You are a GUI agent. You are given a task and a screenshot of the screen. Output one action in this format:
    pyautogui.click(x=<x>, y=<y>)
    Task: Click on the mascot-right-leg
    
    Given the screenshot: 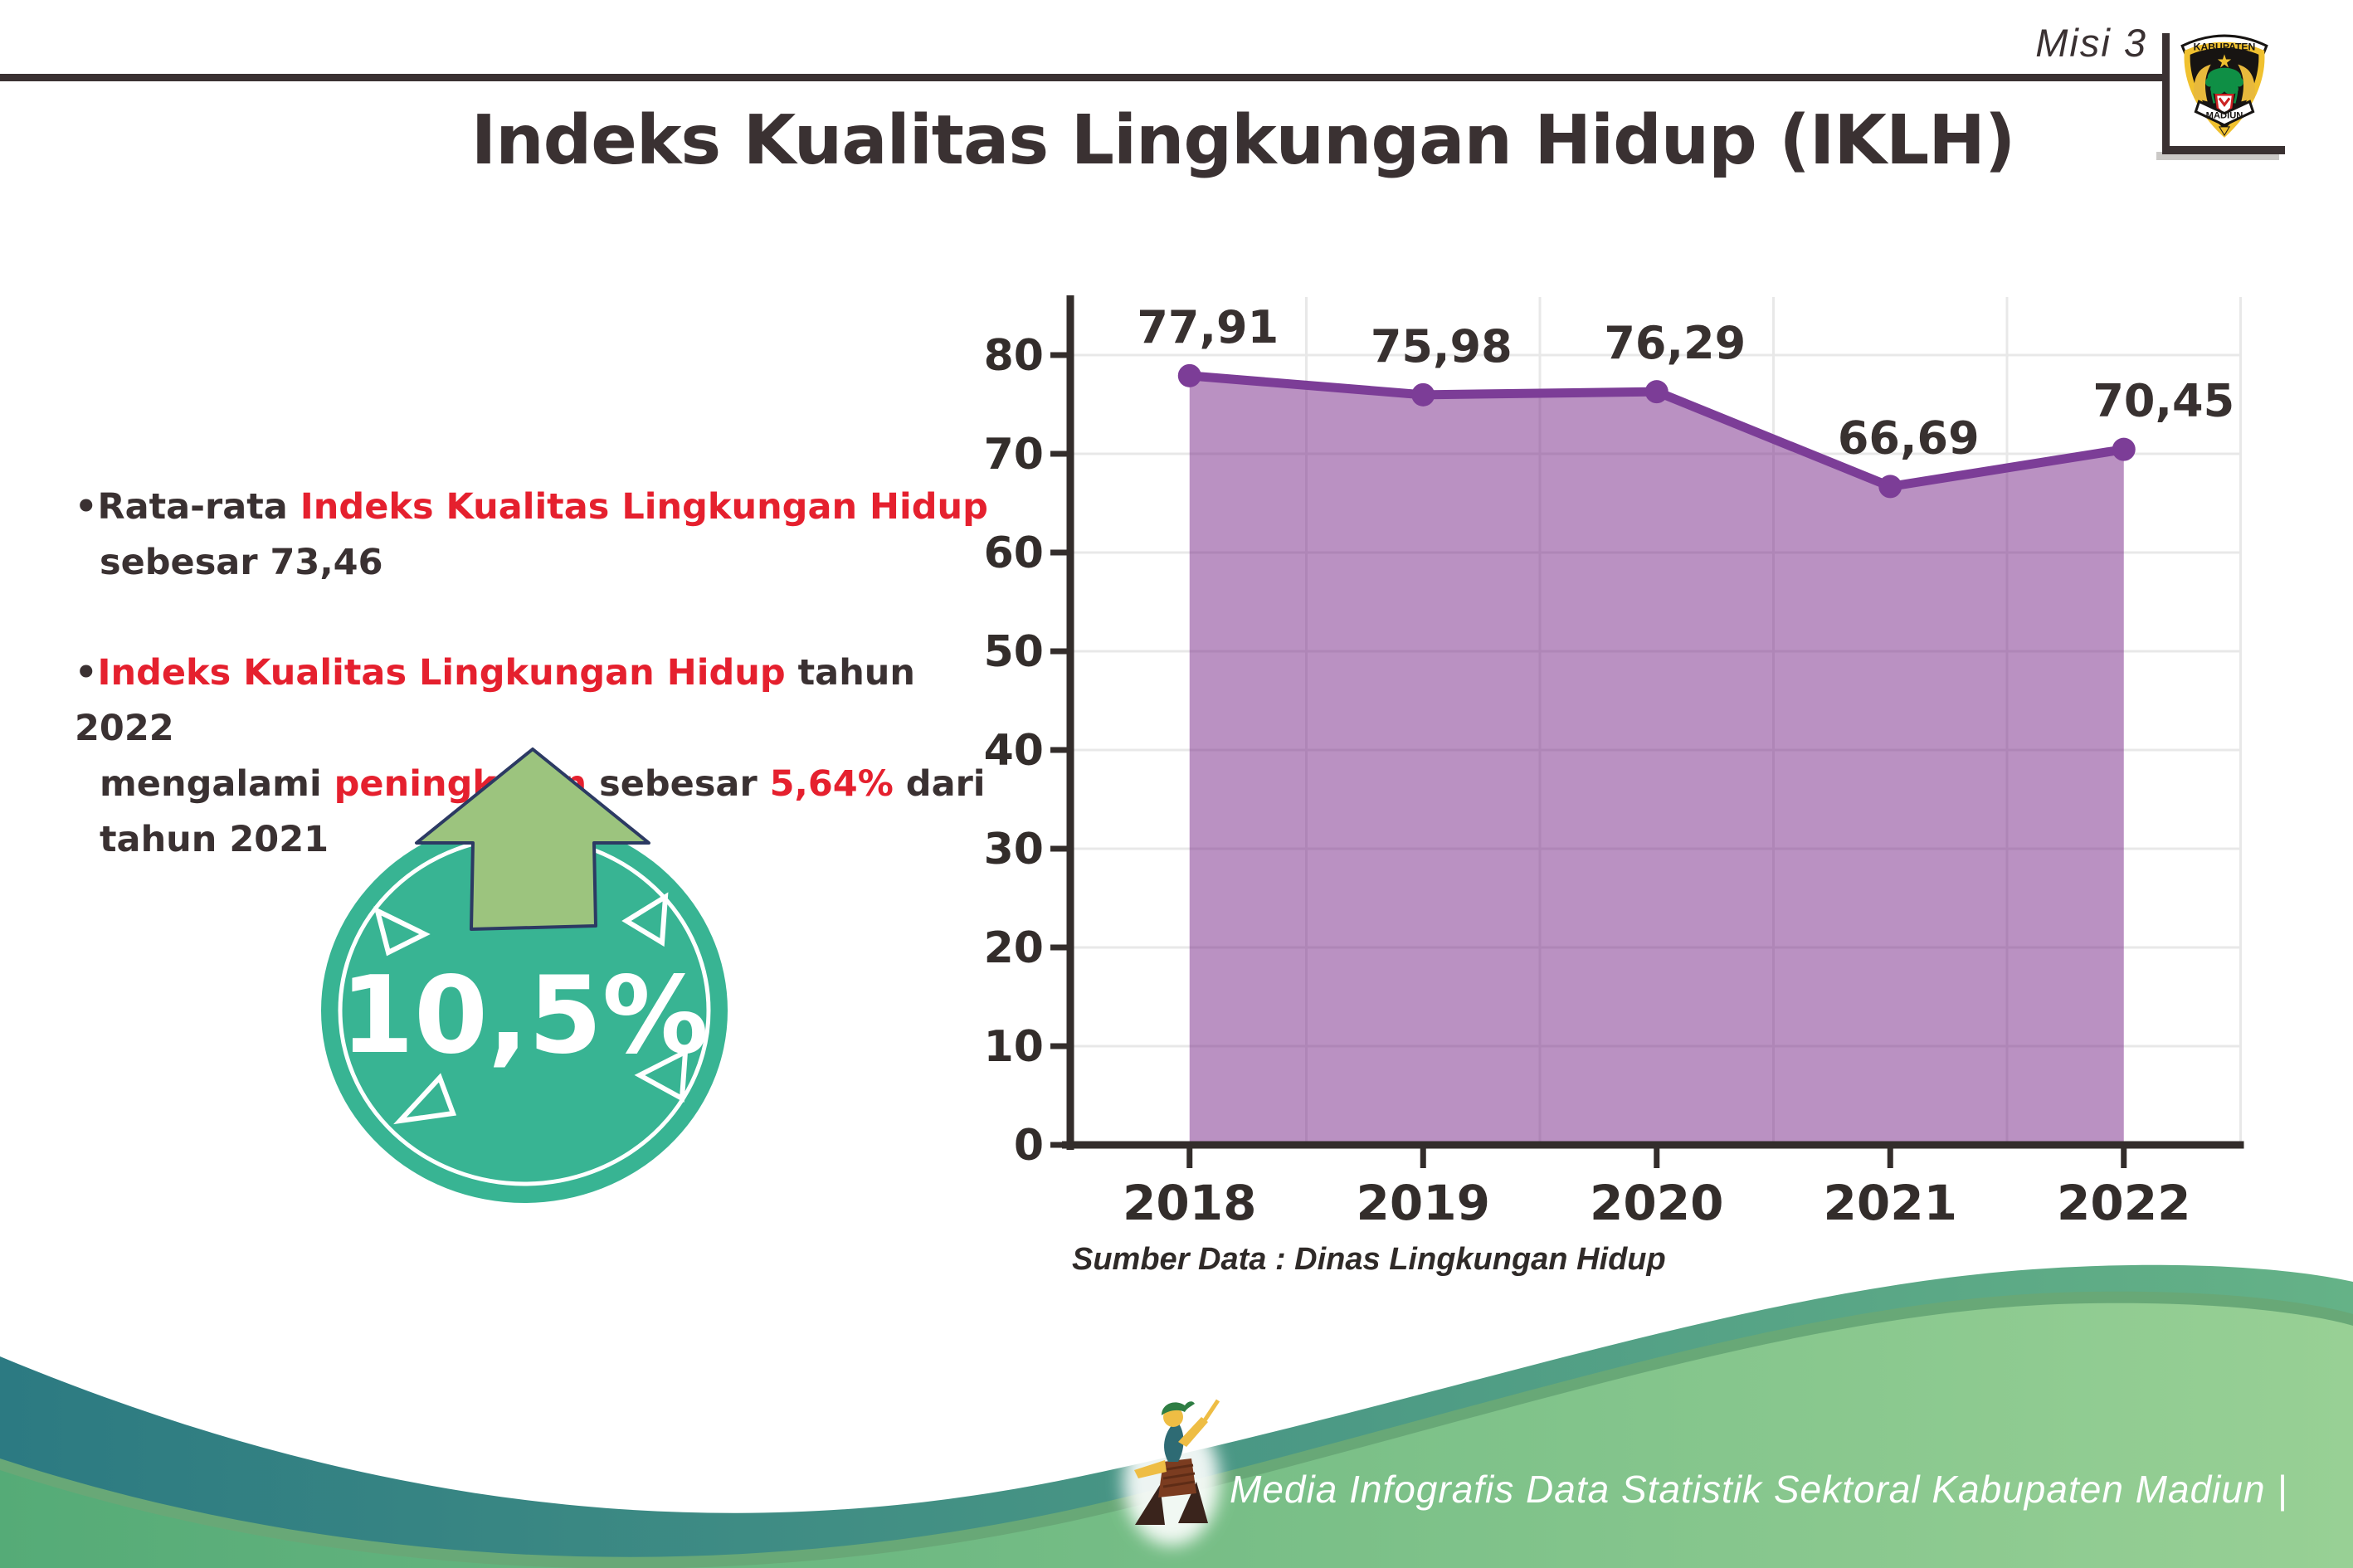 What is the action you would take?
    pyautogui.click(x=1193, y=1502)
    